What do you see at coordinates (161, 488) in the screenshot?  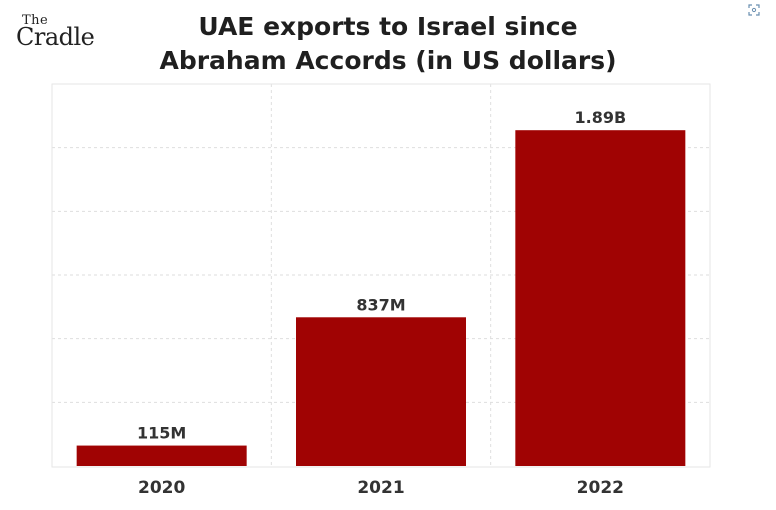 I see `x-tick-label-2020: 2020` at bounding box center [161, 488].